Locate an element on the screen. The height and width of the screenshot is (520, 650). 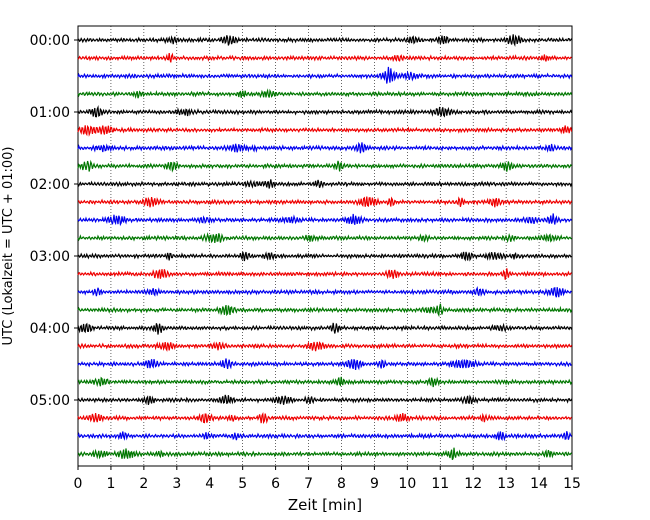
y-tick-label: 01:00 is located at coordinates (50, 113).